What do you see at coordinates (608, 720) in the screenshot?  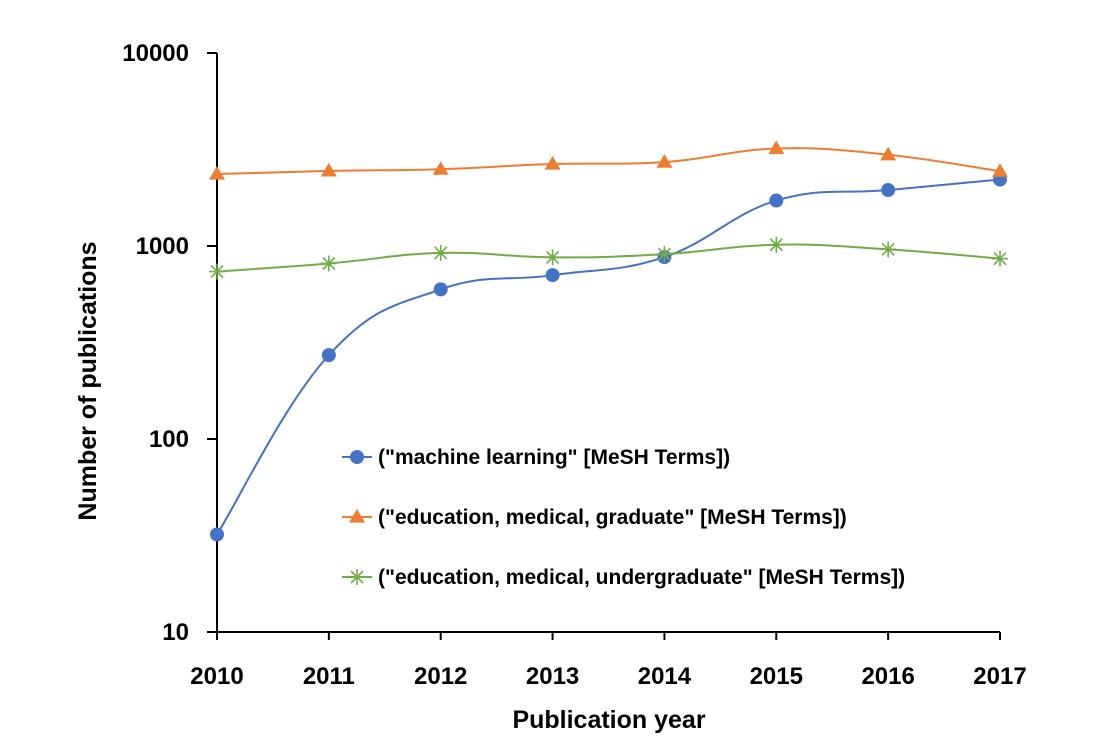 I see `x-axis-title: Publication year` at bounding box center [608, 720].